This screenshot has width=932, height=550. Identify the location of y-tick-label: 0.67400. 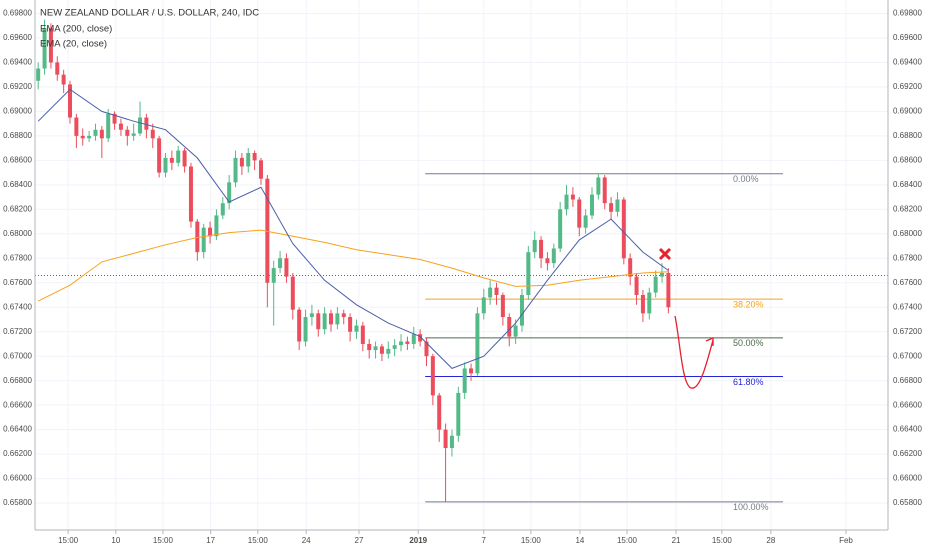
(907, 306).